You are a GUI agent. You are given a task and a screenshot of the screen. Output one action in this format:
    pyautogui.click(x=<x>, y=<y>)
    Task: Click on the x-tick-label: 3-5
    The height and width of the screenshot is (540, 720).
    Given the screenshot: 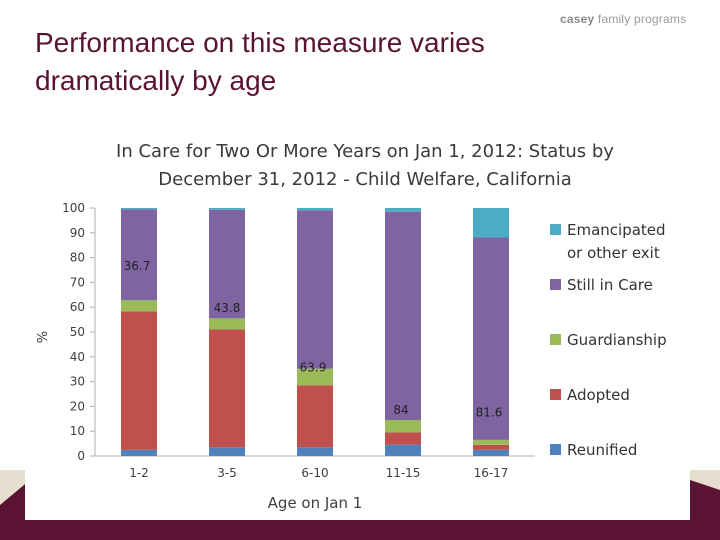 What is the action you would take?
    pyautogui.click(x=227, y=473)
    